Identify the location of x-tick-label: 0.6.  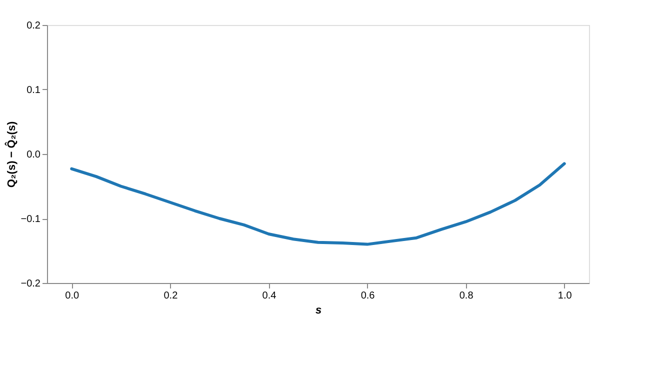
(368, 296).